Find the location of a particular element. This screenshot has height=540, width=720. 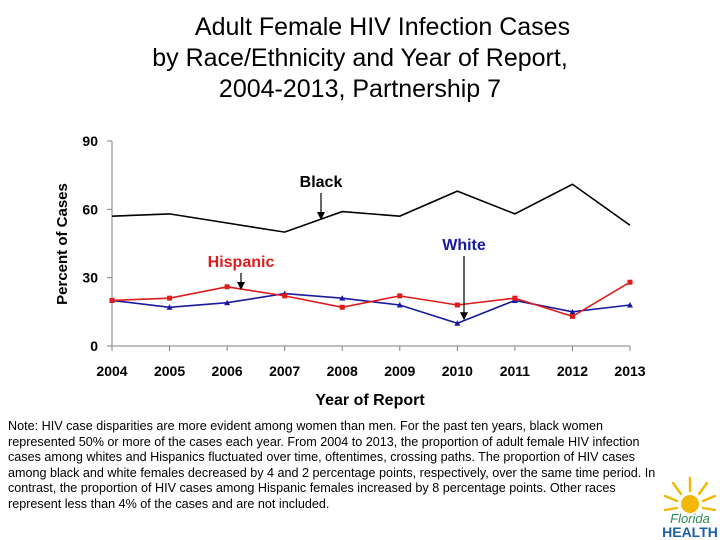

y-axis-label: Percent of Cases is located at coordinates (62, 244).